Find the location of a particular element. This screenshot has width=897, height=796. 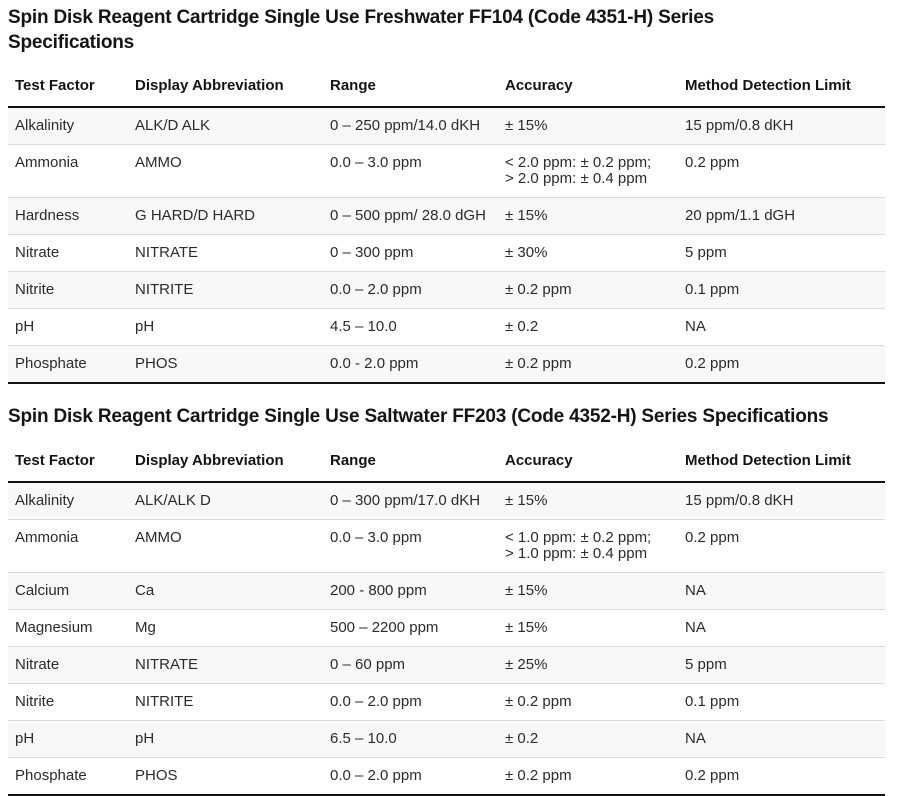

cell-method-detection-limit: 20 ppm/1.1 dGH is located at coordinates (781, 216).